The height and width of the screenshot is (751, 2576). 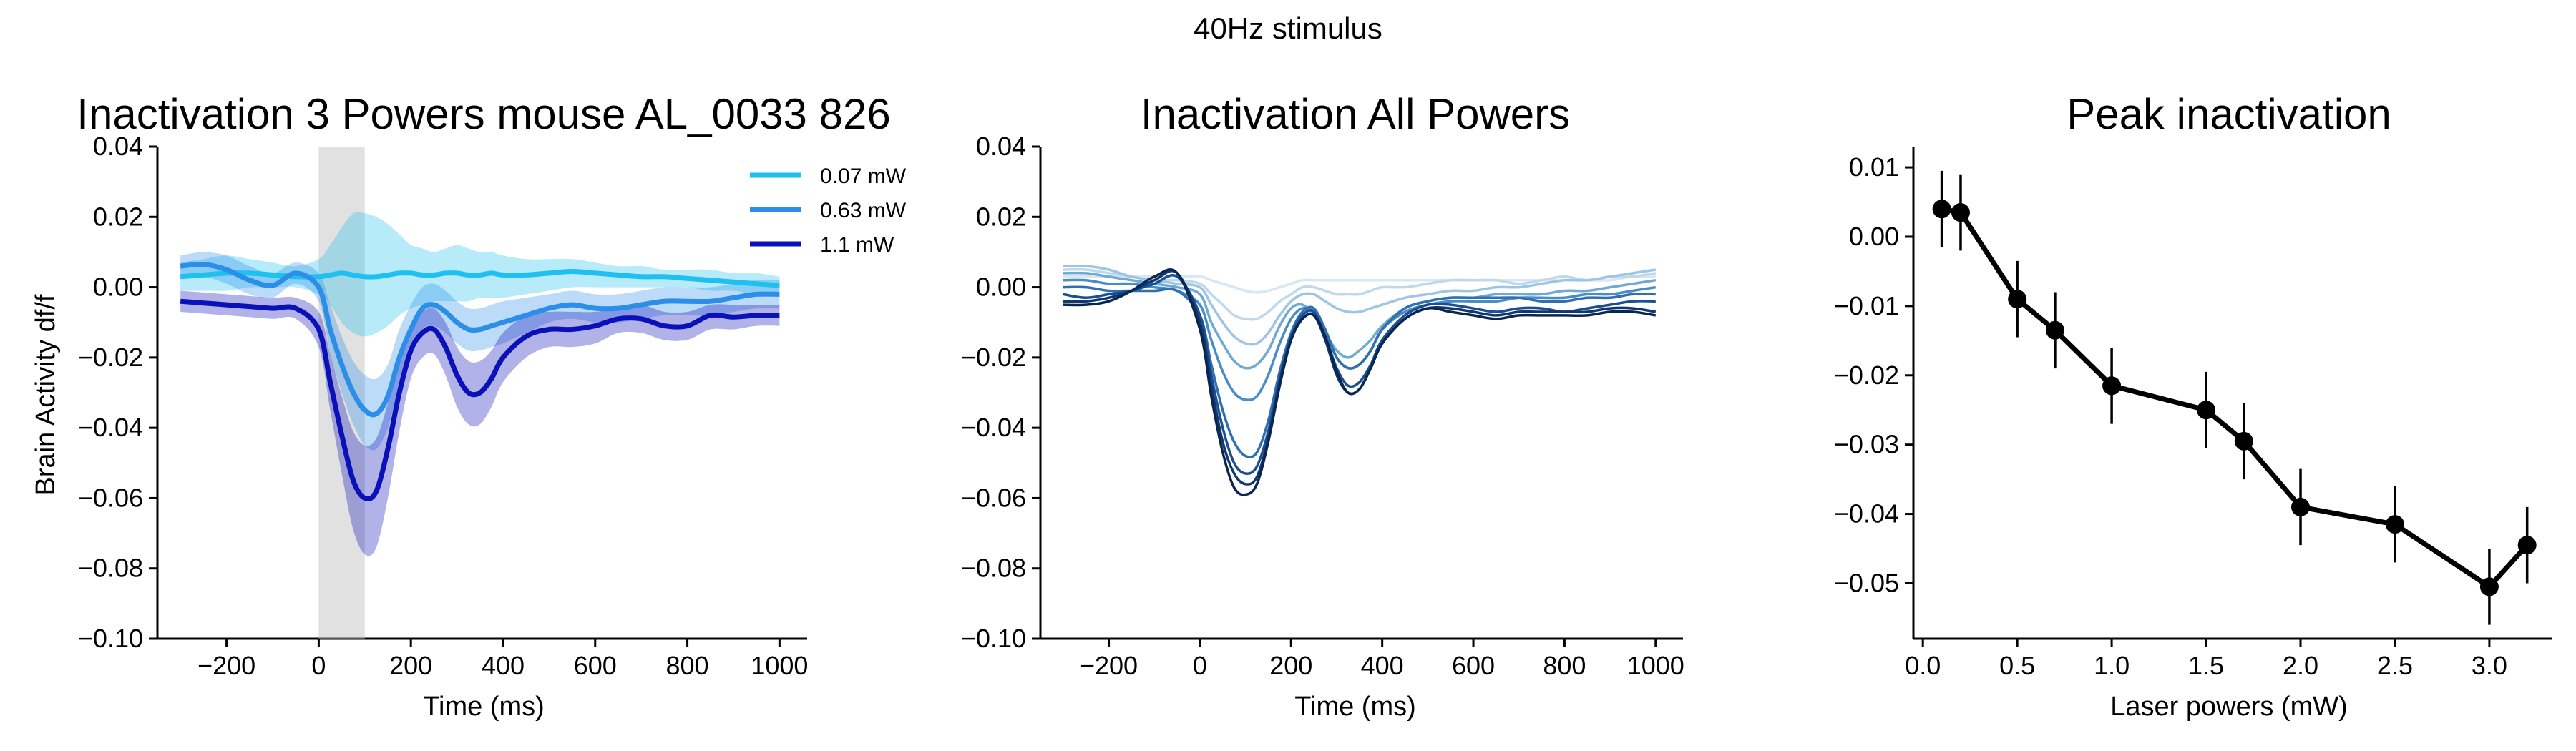 I want to click on x-tick-label: 2.0, so click(x=2300, y=665).